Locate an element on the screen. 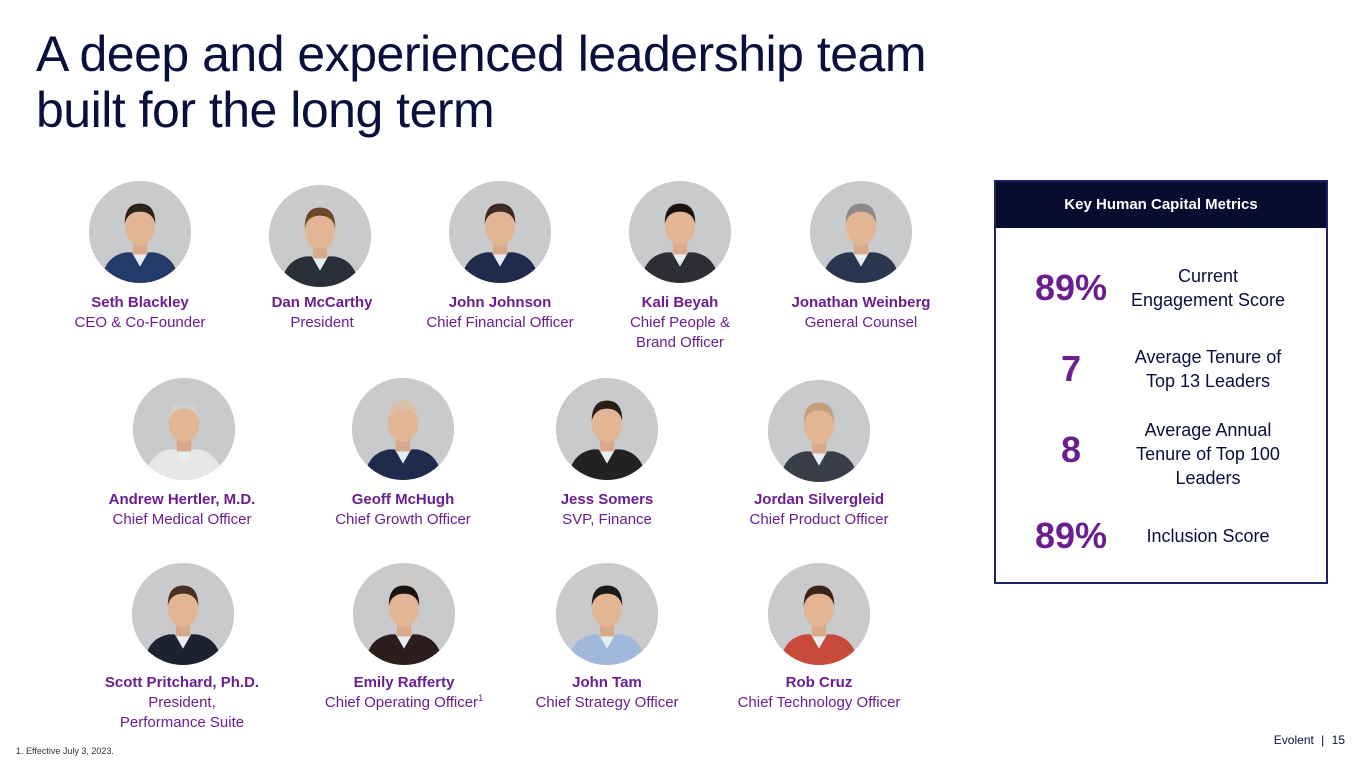 Image resolution: width=1365 pixels, height=768 pixels. person-role: General Counsel is located at coordinates (861, 322).